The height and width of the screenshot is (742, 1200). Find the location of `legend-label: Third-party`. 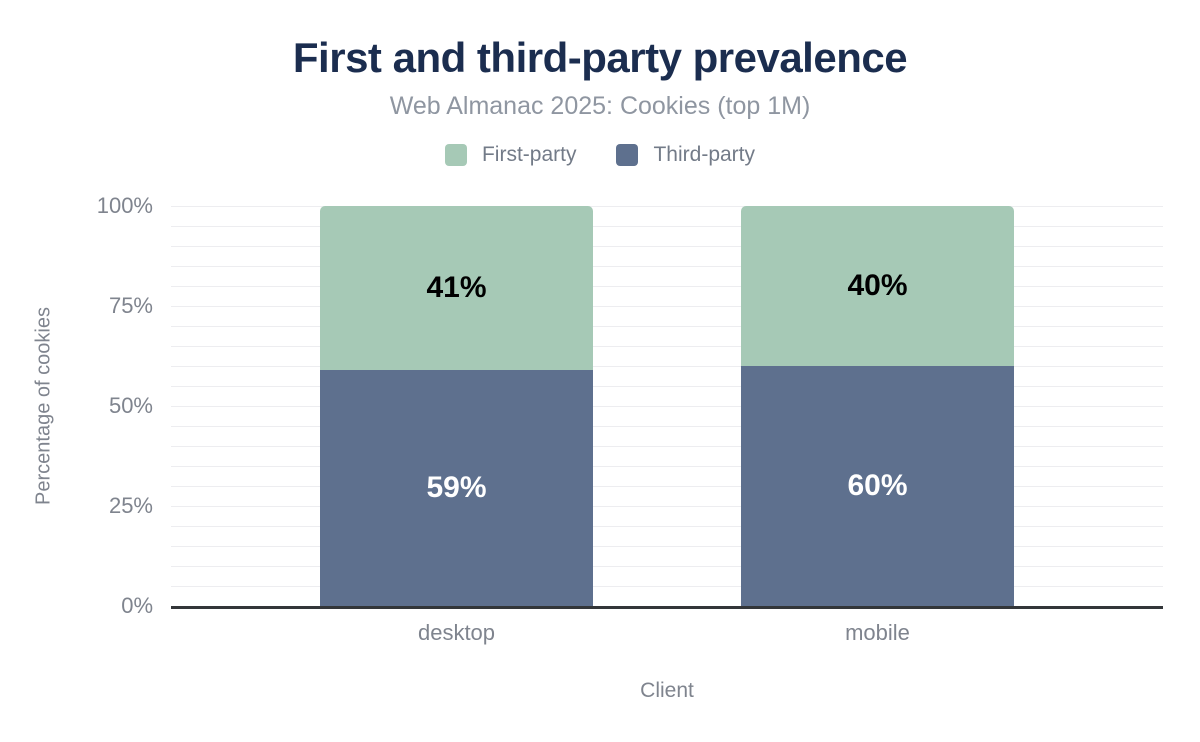

legend-label: Third-party is located at coordinates (704, 154).